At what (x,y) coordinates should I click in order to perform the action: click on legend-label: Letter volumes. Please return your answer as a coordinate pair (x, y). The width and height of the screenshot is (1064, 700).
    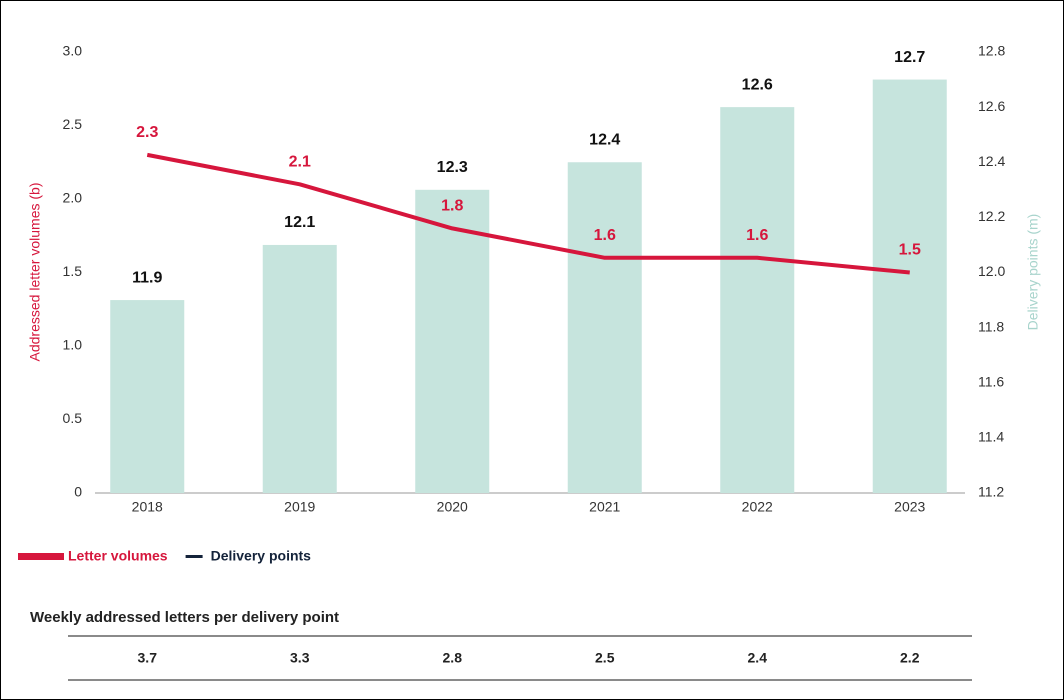
    Looking at the image, I should click on (118, 556).